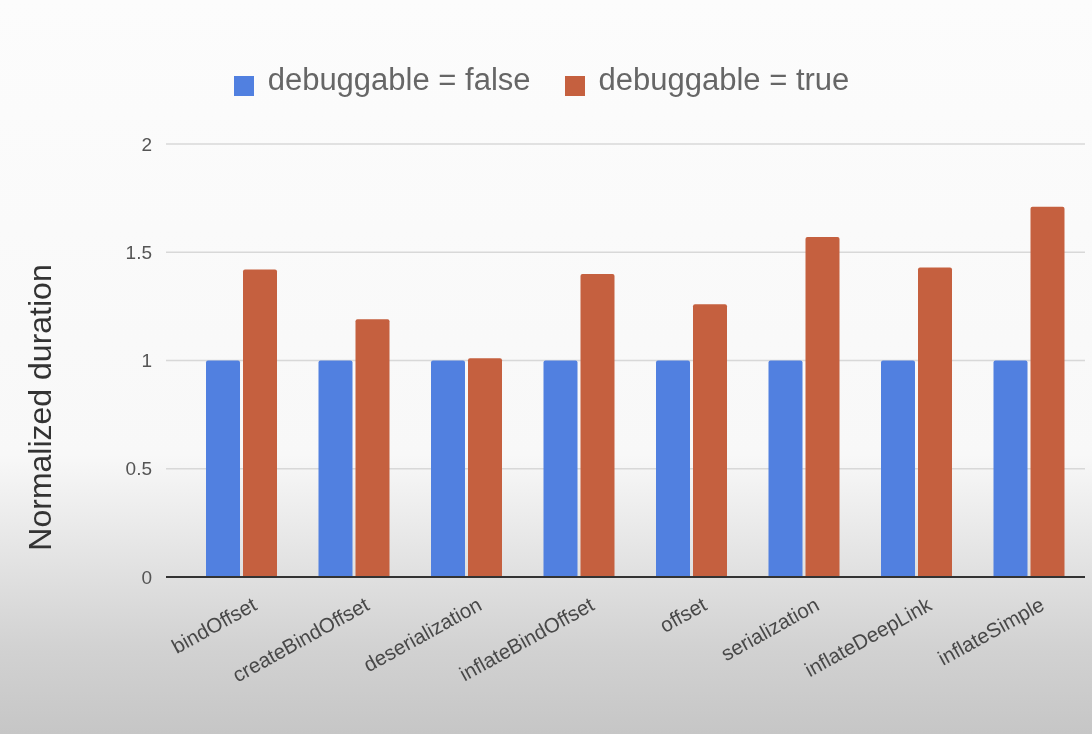  Describe the element at coordinates (40, 407) in the screenshot. I see `y-axis-title: Normalized duration` at that location.